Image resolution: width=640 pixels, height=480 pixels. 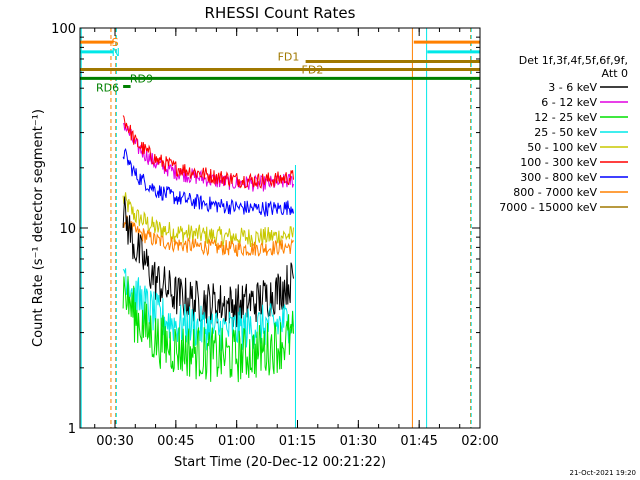 What do you see at coordinates (603, 473) in the screenshot?
I see `footer-timestamp: 21-Oct-2021 19:20` at bounding box center [603, 473].